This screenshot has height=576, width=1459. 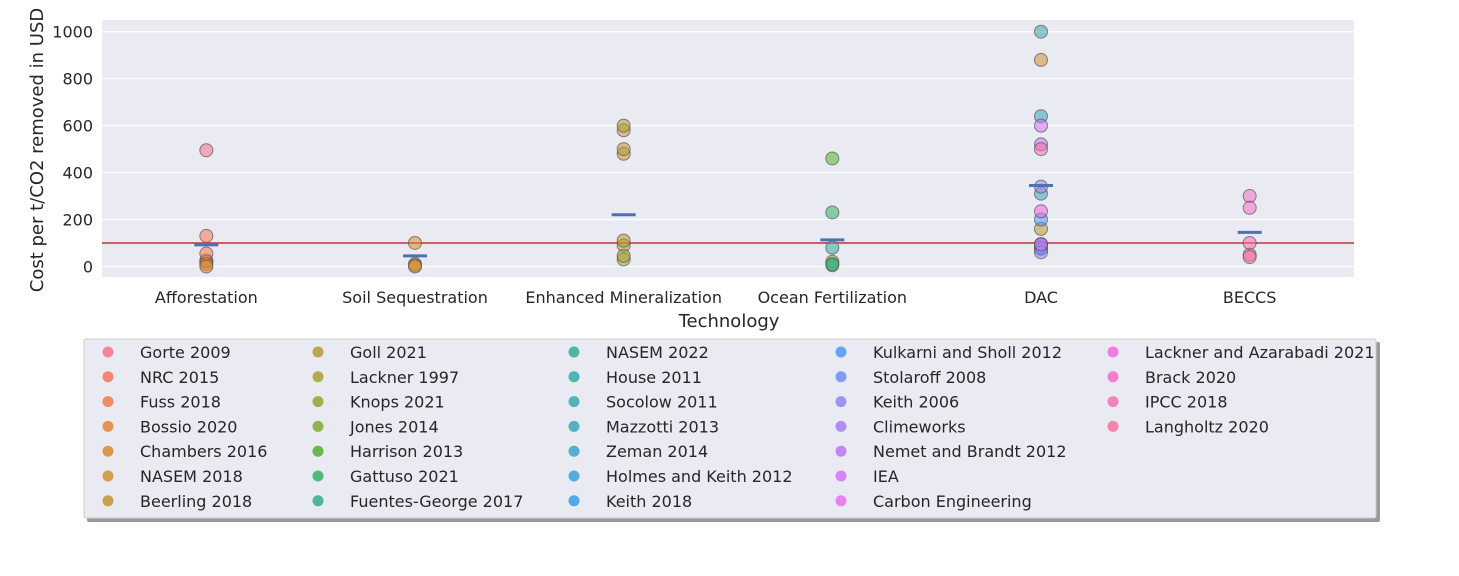 I want to click on legend-item: NASEM 2022, so click(x=638, y=352).